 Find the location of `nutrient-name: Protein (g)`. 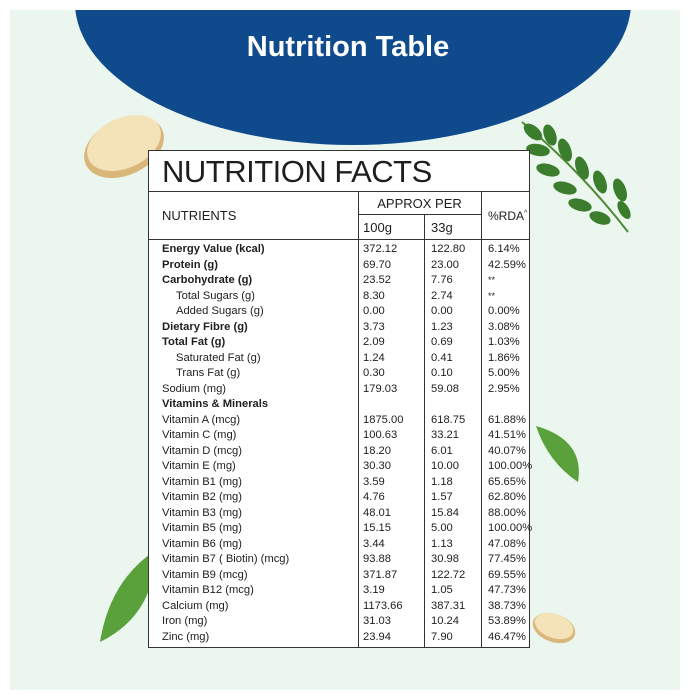

nutrient-name: Protein (g) is located at coordinates (190, 264).